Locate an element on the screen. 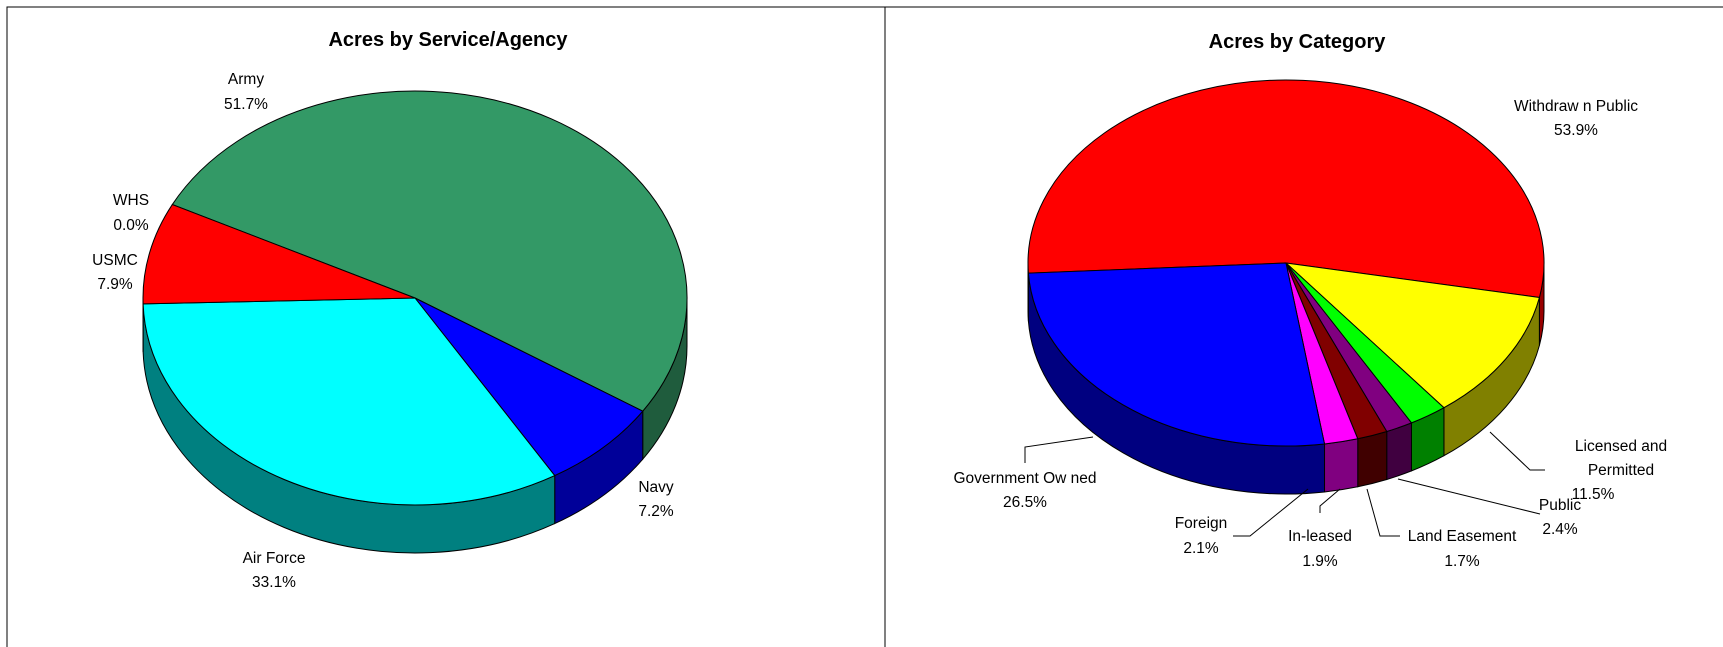 The height and width of the screenshot is (647, 1723). slice-value-government-owned: 26.5% is located at coordinates (1025, 502).